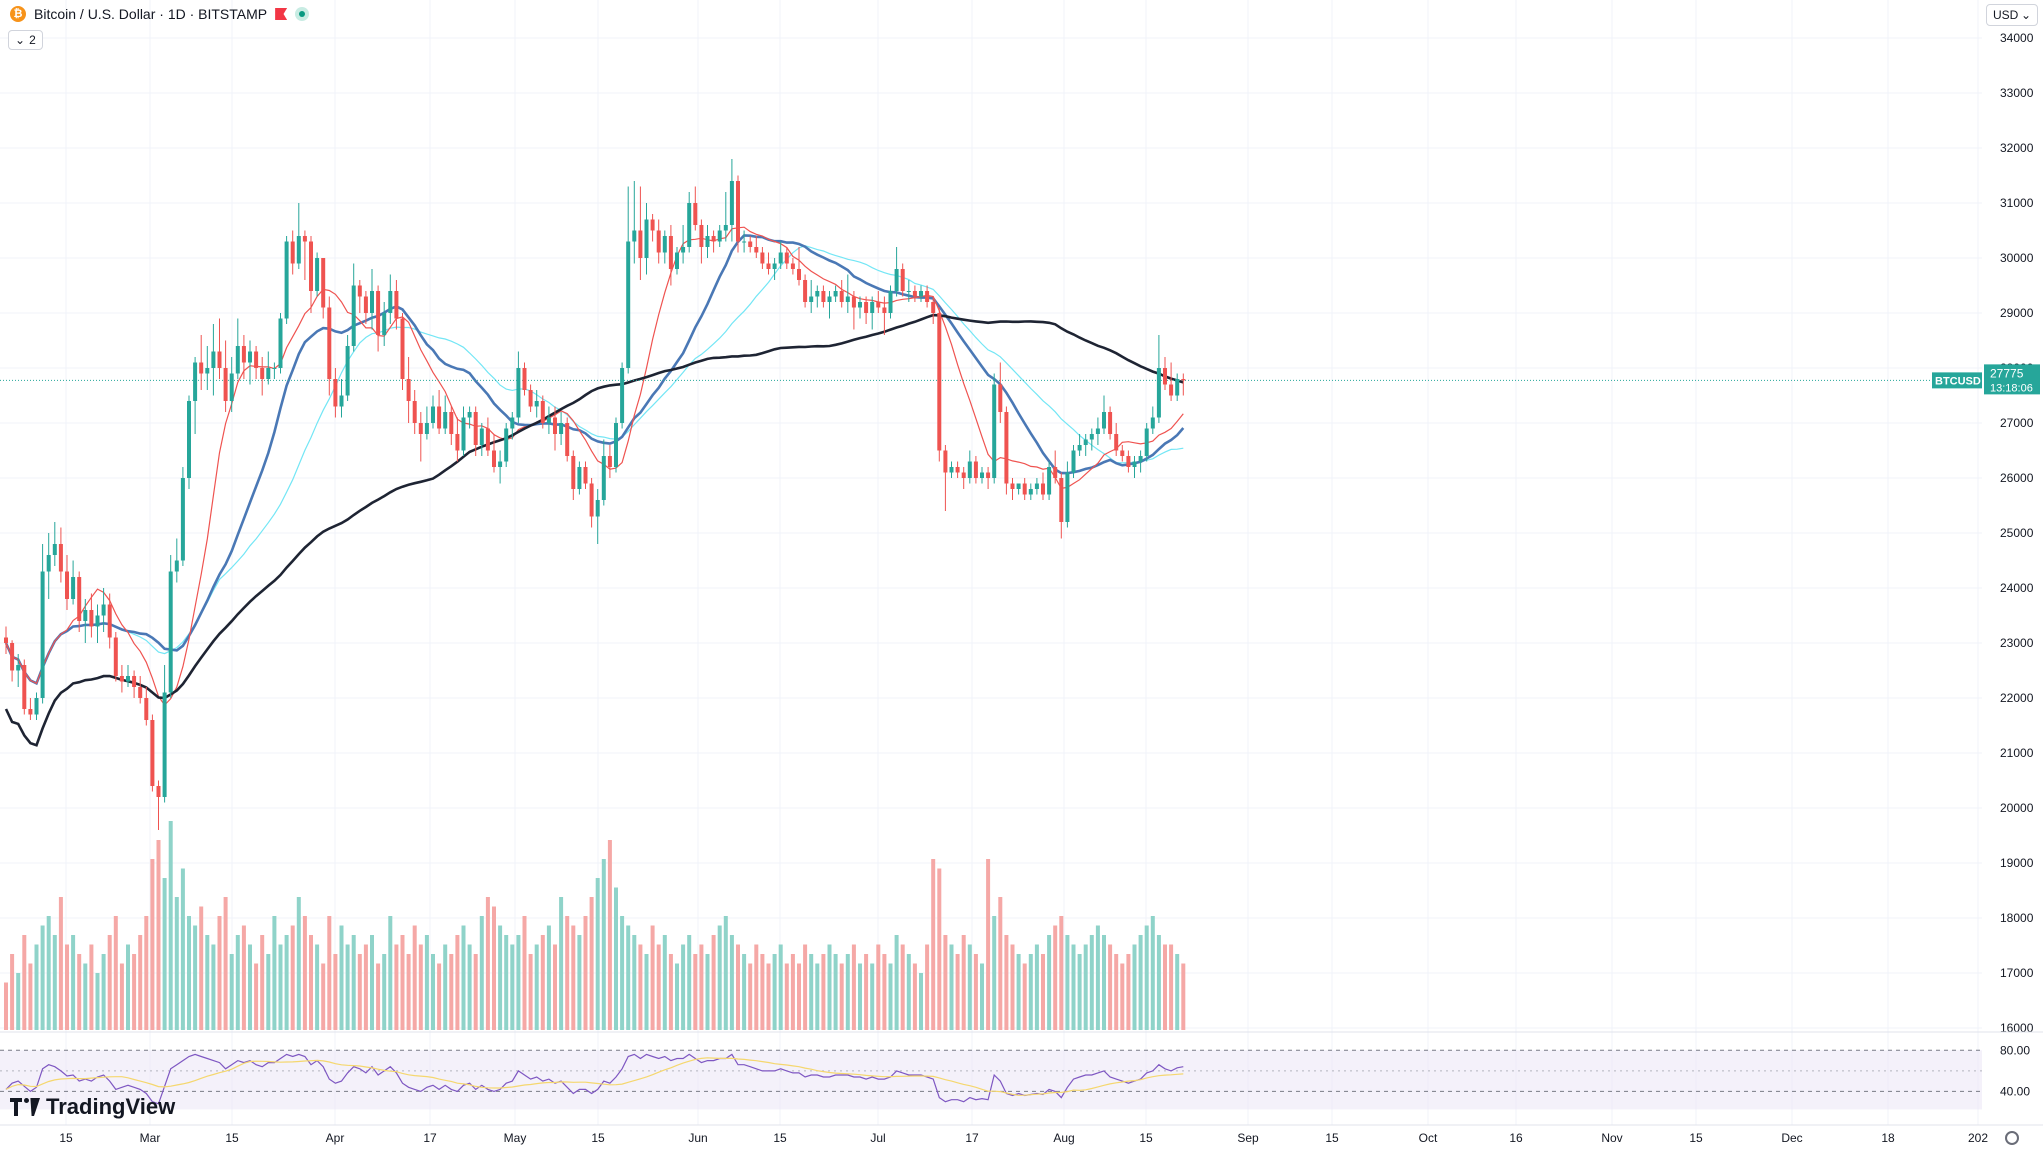 The height and width of the screenshot is (1158, 2043). Describe the element at coordinates (2017, 863) in the screenshot. I see `y-tick-label: 19000` at that location.